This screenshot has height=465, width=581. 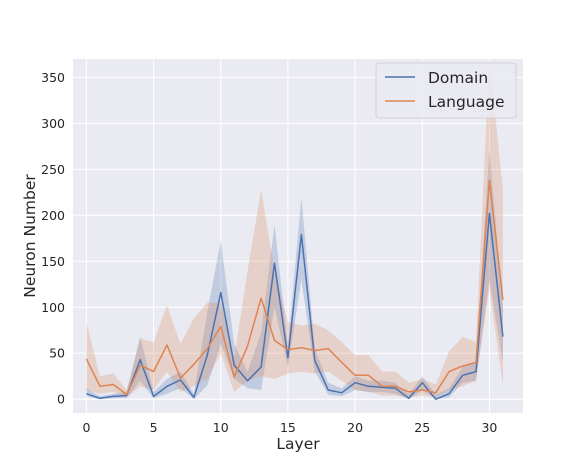 What do you see at coordinates (57, 353) in the screenshot?
I see `y-tick-label: 50` at bounding box center [57, 353].